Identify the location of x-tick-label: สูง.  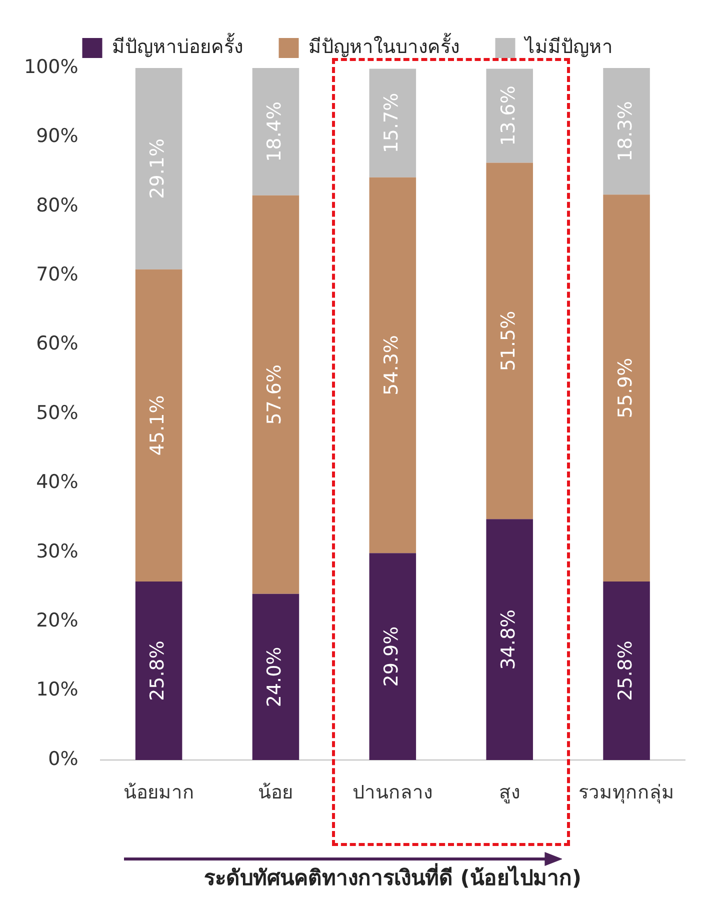
(509, 792).